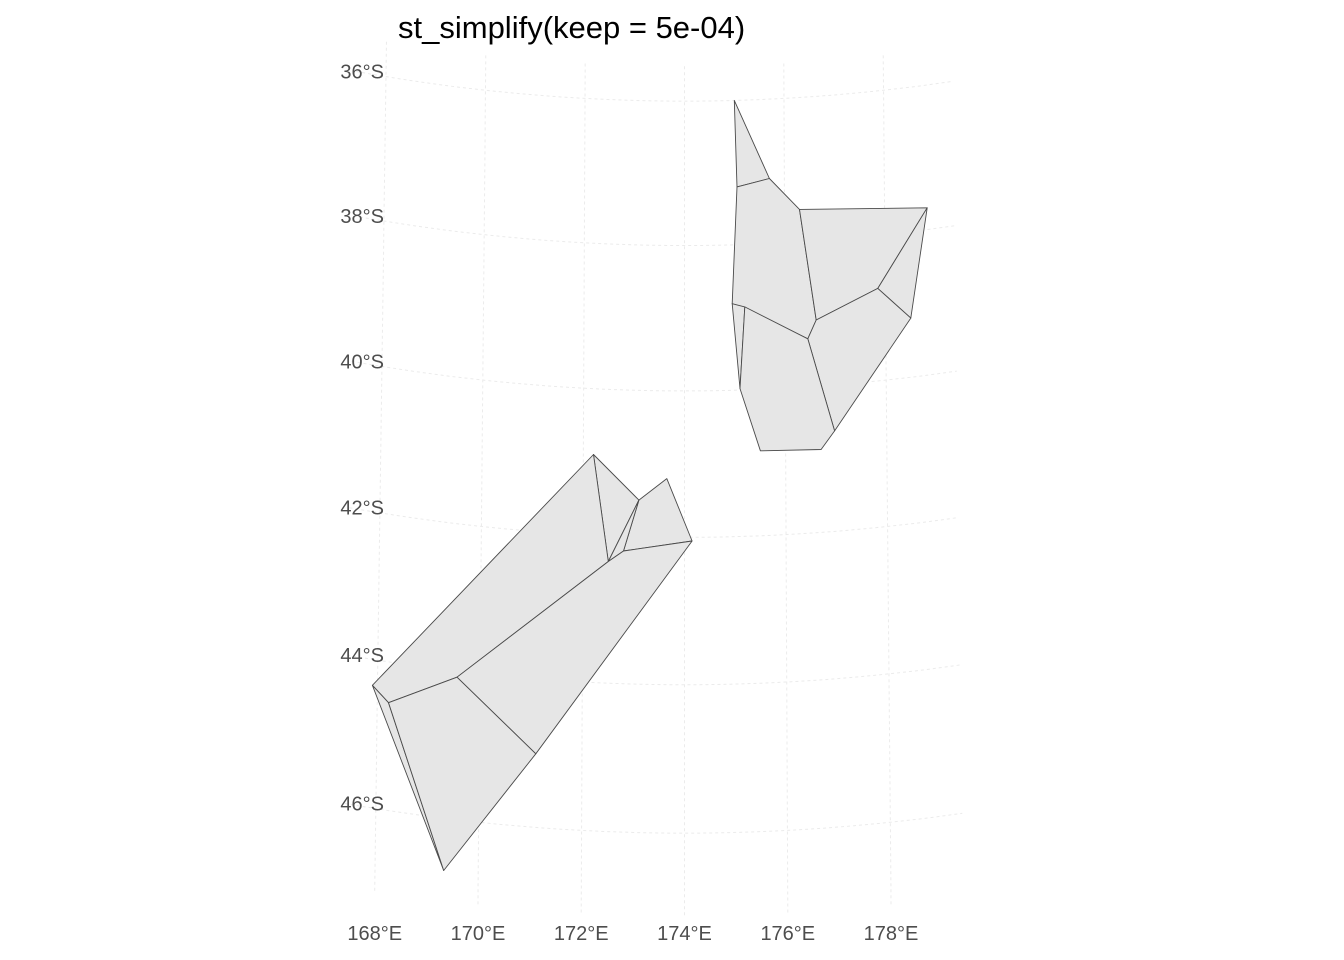 The image size is (1344, 960). Describe the element at coordinates (374, 934) in the screenshot. I see `x-tick-label-0: 168°E` at that location.